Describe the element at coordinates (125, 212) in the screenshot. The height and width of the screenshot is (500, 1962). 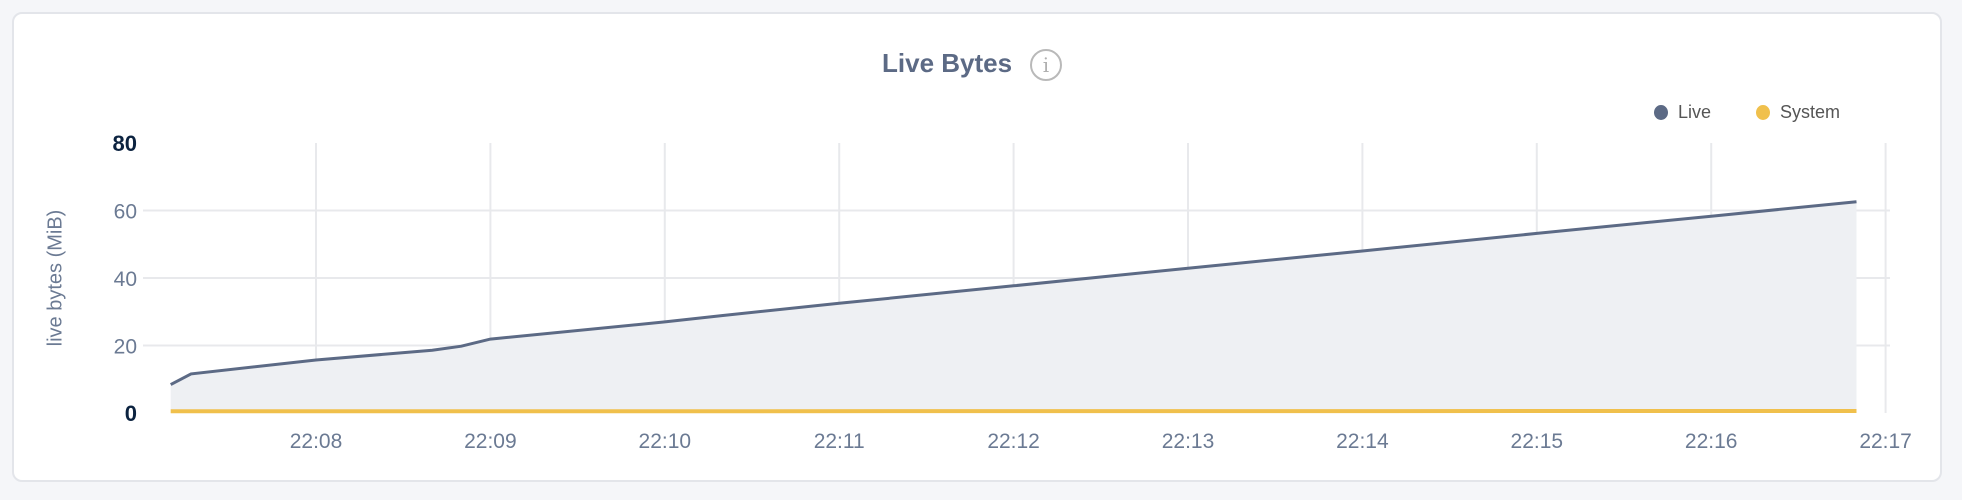
I see `y-tick-label: 60` at that location.